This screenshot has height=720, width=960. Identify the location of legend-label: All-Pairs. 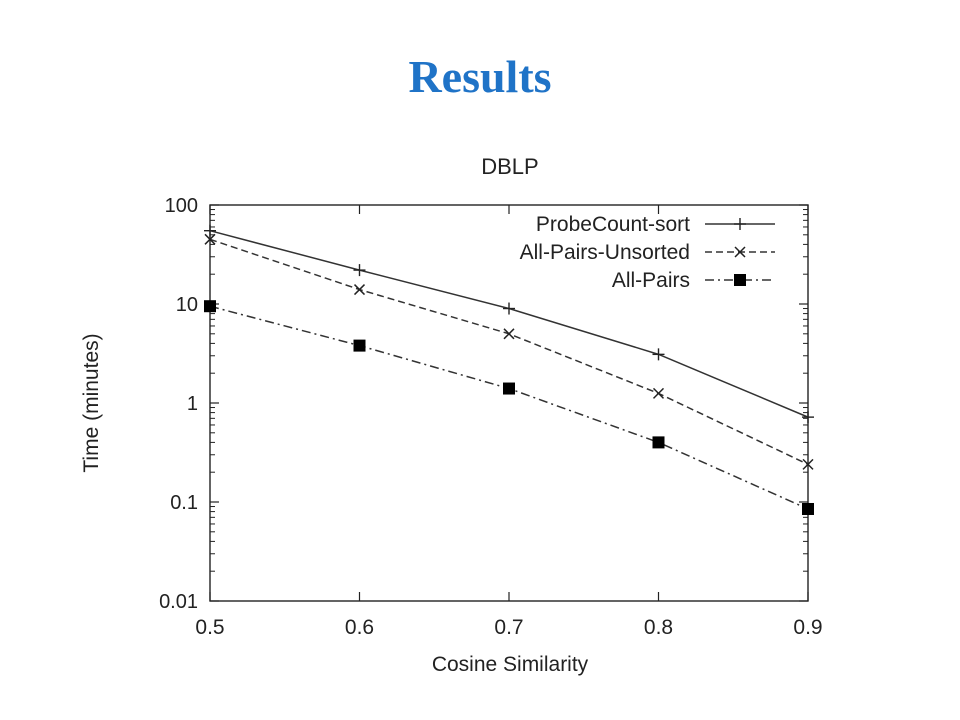
(651, 280).